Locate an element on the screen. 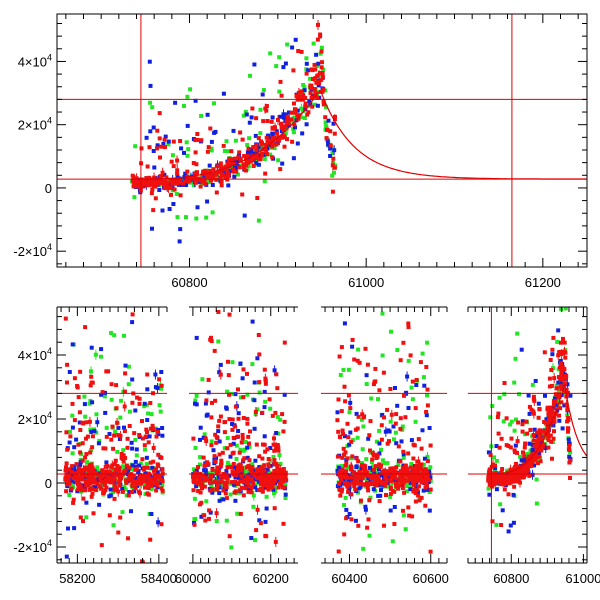  series-red is located at coordinates (114, 437).